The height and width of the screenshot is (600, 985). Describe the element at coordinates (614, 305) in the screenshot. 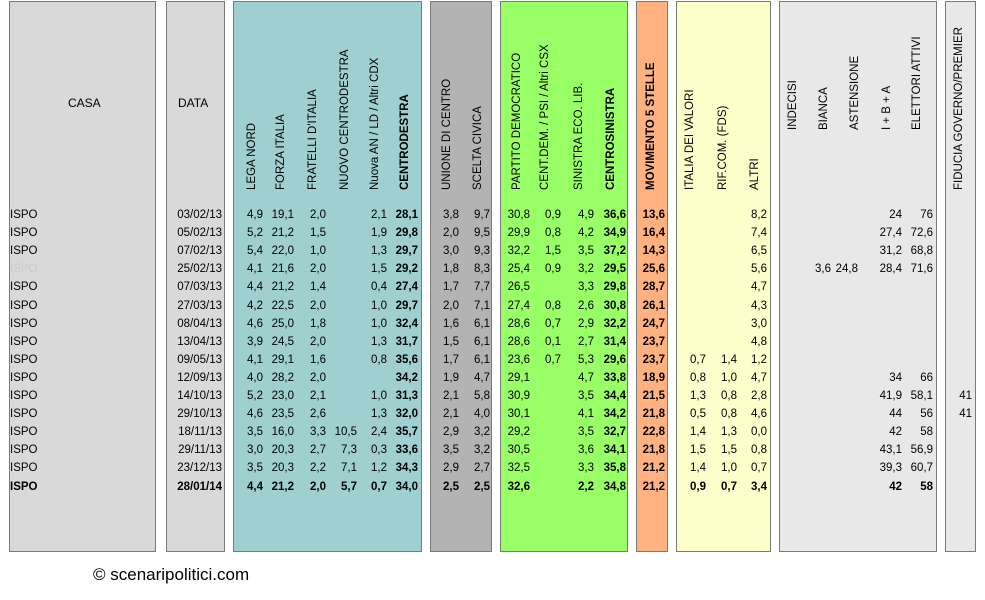

I see `cell-centrosinistra: 30,8` at that location.